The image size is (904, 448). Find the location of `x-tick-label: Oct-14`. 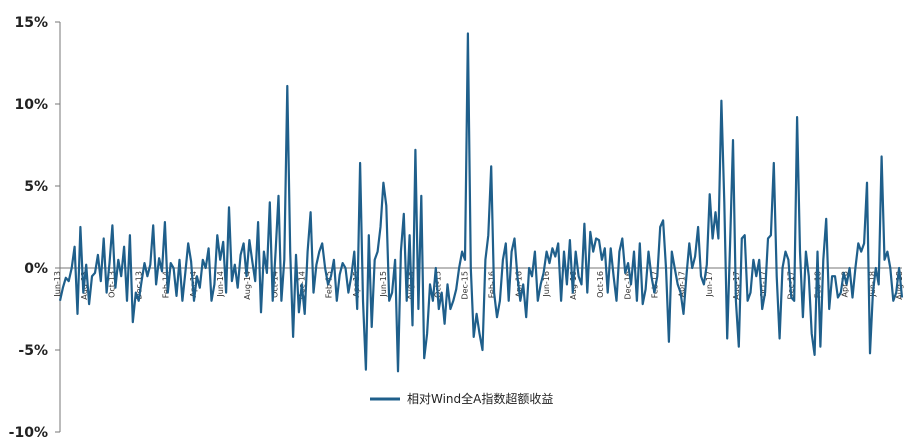

x-tick-label: Oct-14 is located at coordinates (274, 284).